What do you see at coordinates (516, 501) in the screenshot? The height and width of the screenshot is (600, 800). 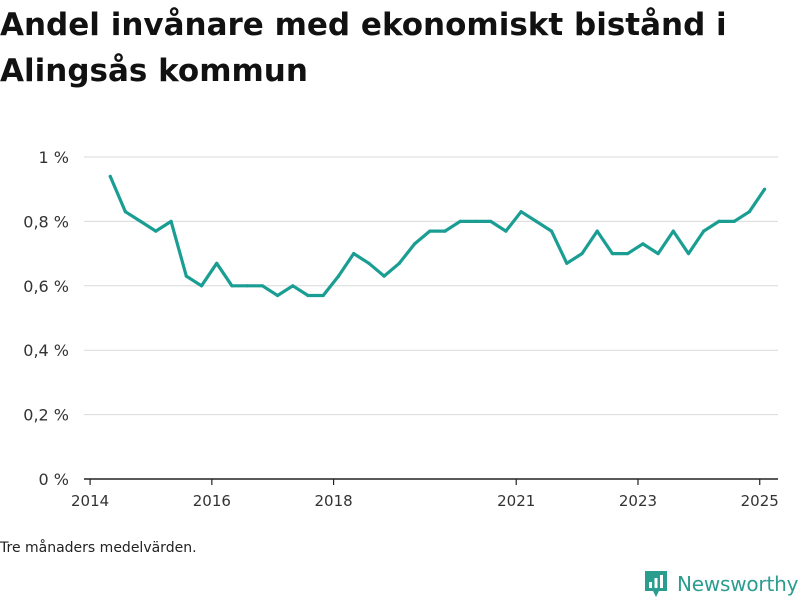 I see `x-tick-label: 2021` at bounding box center [516, 501].